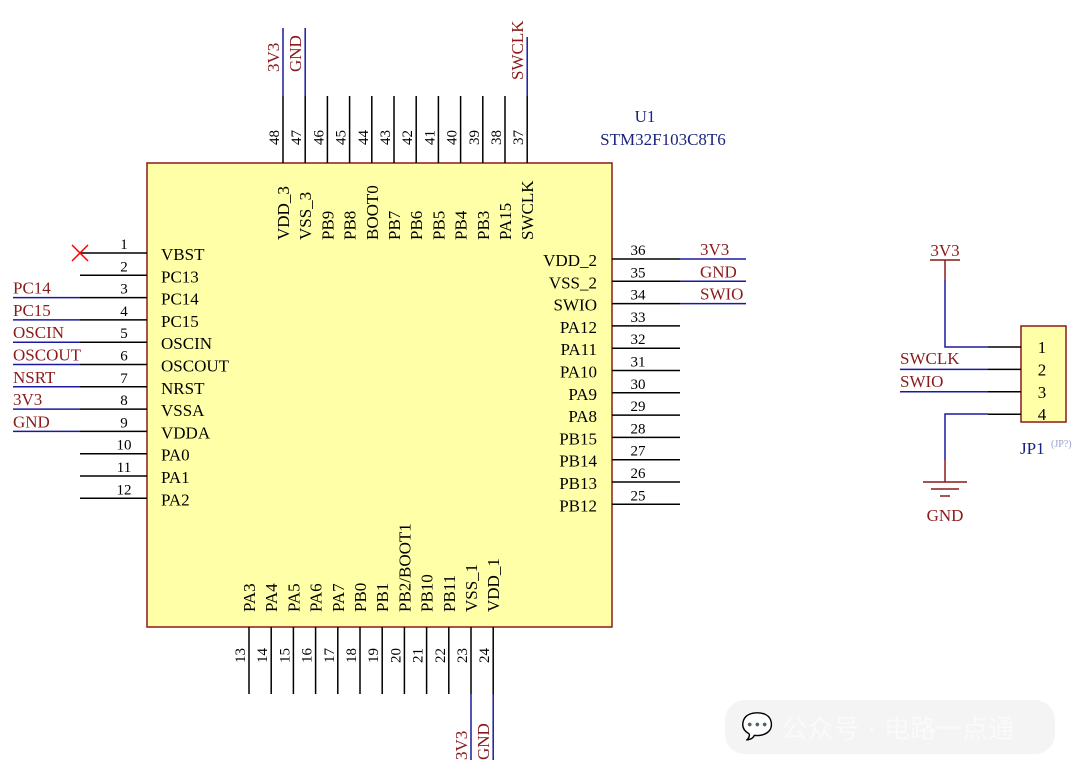 The image size is (1080, 771). What do you see at coordinates (297, 138) in the screenshot?
I see `pin-number: 47` at bounding box center [297, 138].